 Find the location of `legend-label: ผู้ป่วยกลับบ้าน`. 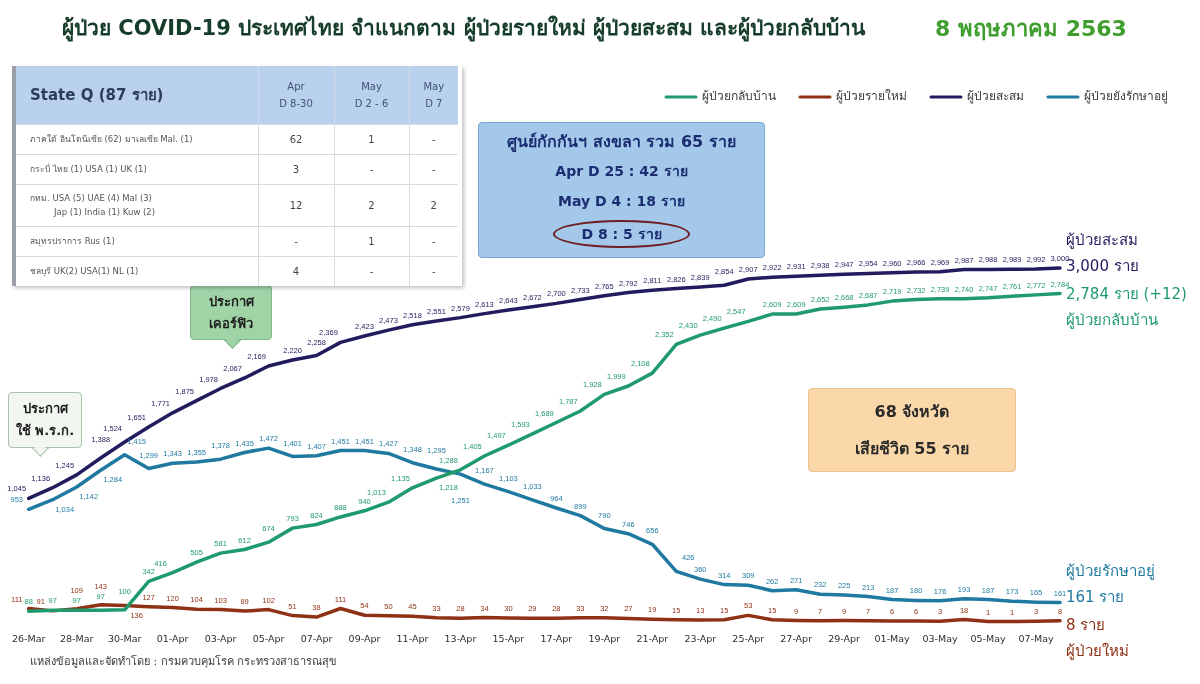

legend-label: ผู้ป่วยกลับบ้าน is located at coordinates (739, 97).